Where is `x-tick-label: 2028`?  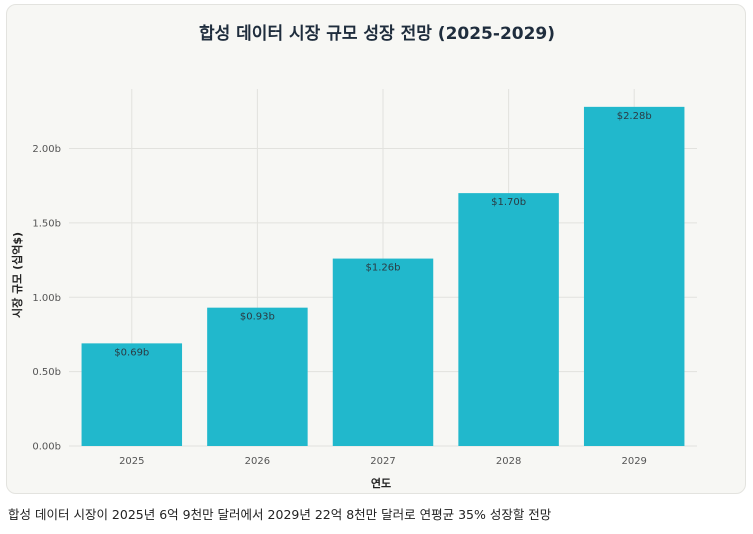
x-tick-label: 2028 is located at coordinates (508, 461).